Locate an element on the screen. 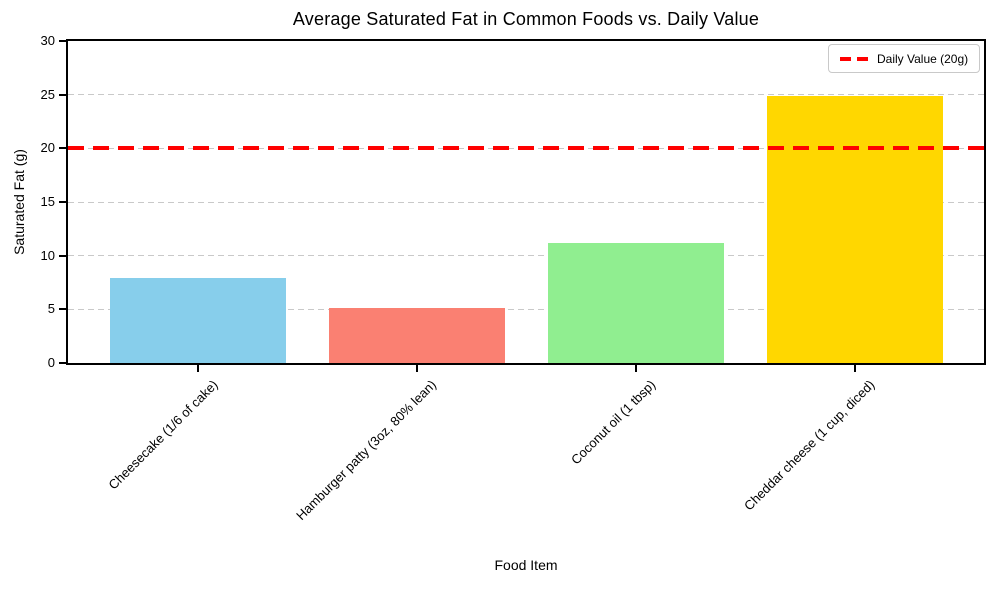 This screenshot has width=1000, height=600. legend-label: Daily Value (20g) is located at coordinates (923, 58).